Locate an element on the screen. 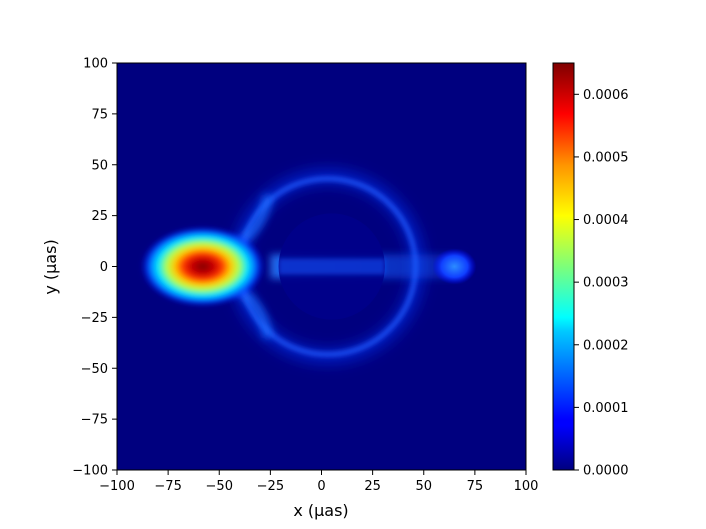  hotspot is located at coordinates (202, 266).